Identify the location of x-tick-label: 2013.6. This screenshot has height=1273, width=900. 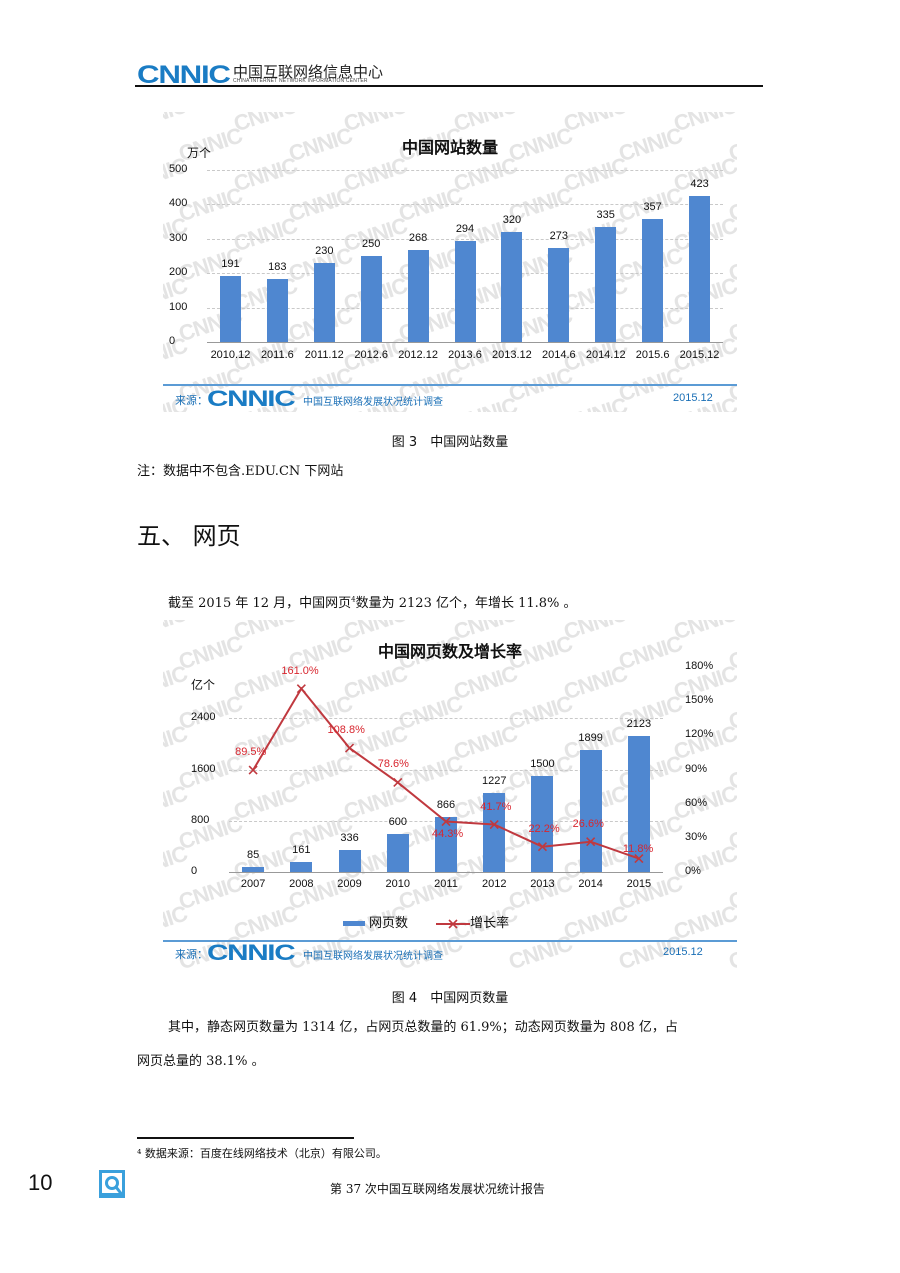
(465, 355).